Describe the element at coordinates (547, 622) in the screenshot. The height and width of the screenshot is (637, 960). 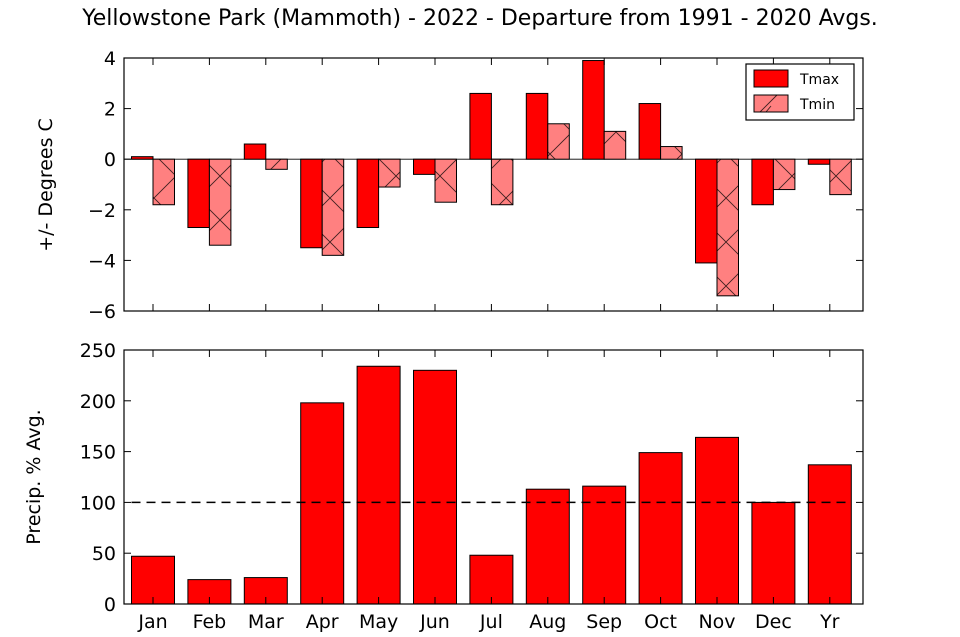
I see `x-tick-label-aug: Aug` at that location.